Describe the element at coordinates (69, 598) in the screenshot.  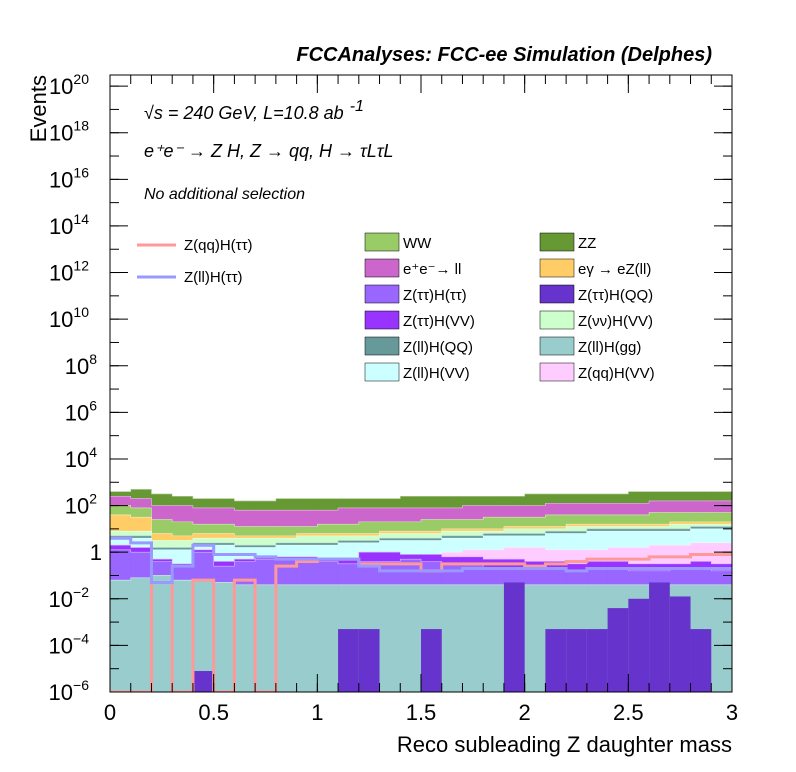
I see `y-tick-label: 10⁻²` at that location.